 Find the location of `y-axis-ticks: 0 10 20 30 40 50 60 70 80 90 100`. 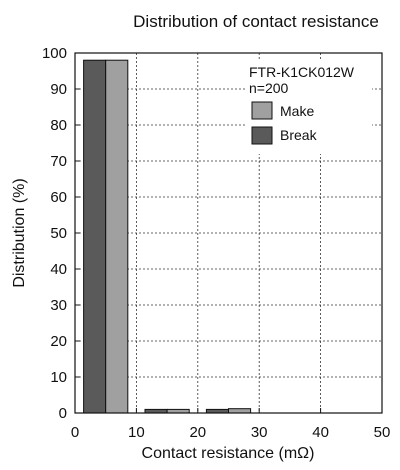

y-axis-ticks: 0 10 20 30 40 50 60 70 80 90 100 is located at coordinates (61, 233).